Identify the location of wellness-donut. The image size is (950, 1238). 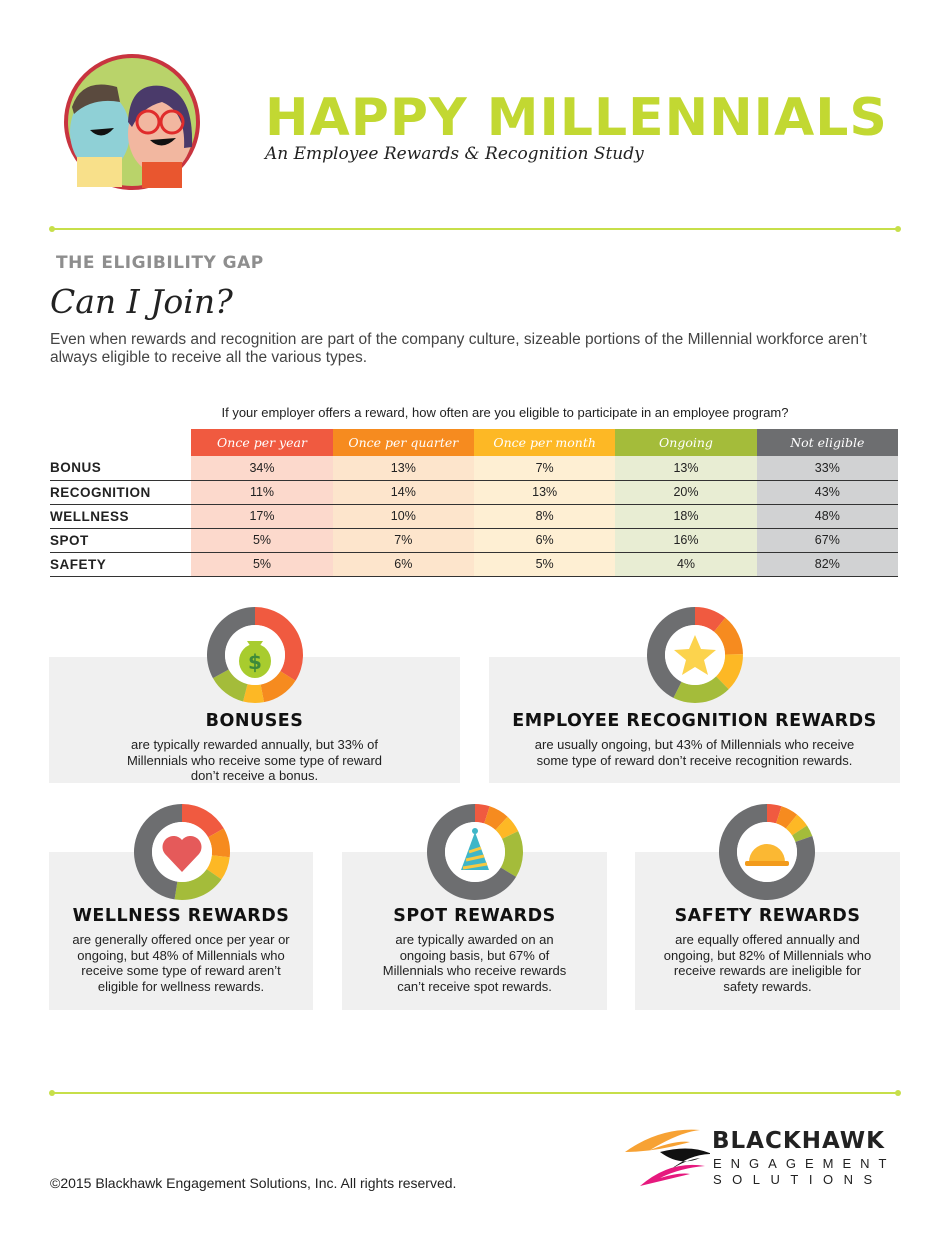
(181, 852).